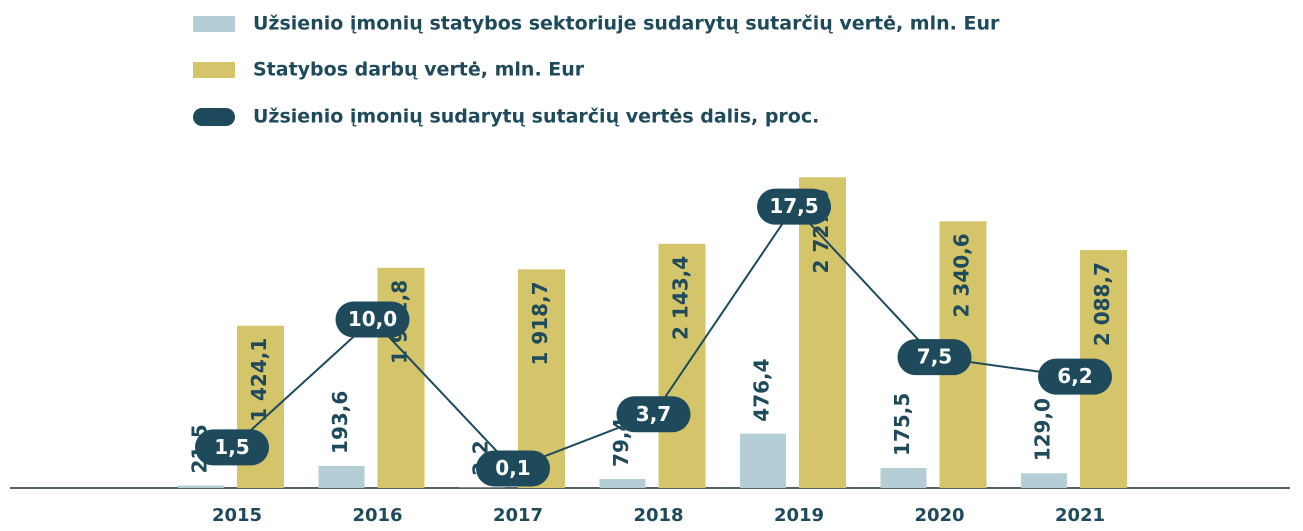 Image resolution: width=1303 pixels, height=531 pixels. I want to click on value-label: 0,1, so click(512, 468).